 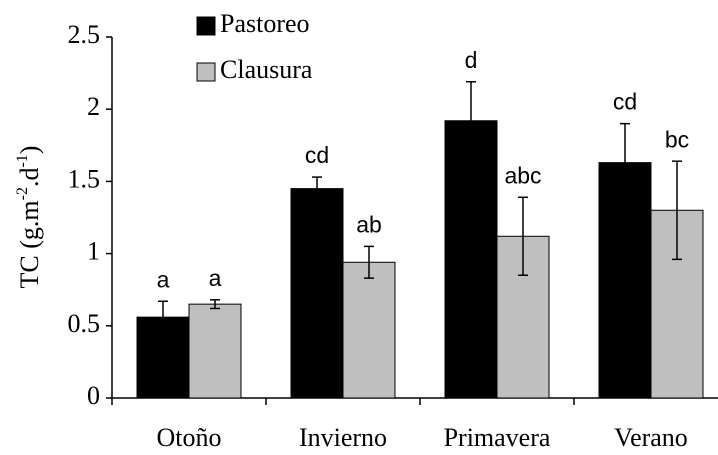 What do you see at coordinates (84, 34) in the screenshot?
I see `y-tick-label: 2.5` at bounding box center [84, 34].